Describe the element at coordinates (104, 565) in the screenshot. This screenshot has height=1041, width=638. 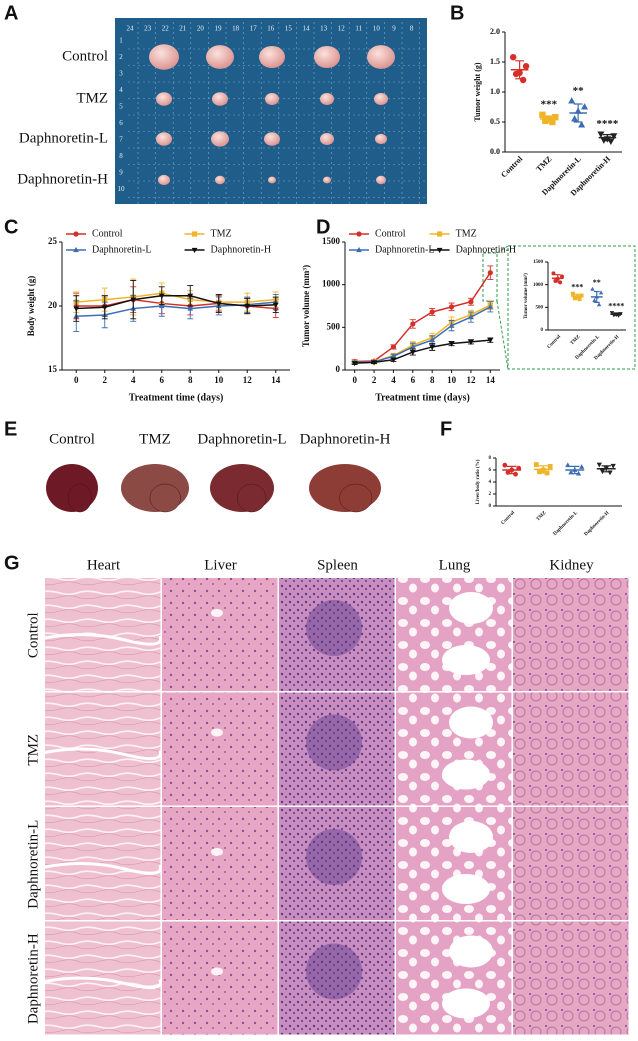
I see `column-header: Heart` at that location.